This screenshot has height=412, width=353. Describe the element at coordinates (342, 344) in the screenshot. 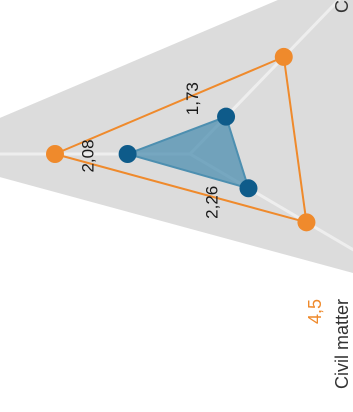

I see `axis-label-civil-matter: Civil matter` at that location.